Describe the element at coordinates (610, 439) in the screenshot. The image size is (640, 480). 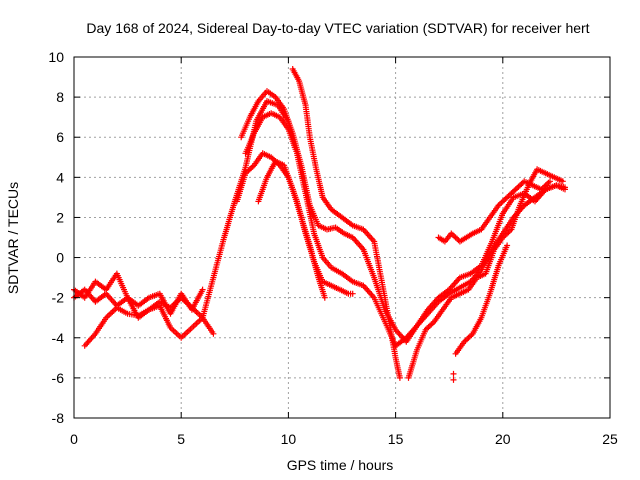
I see `x-tick-label: 25` at that location.